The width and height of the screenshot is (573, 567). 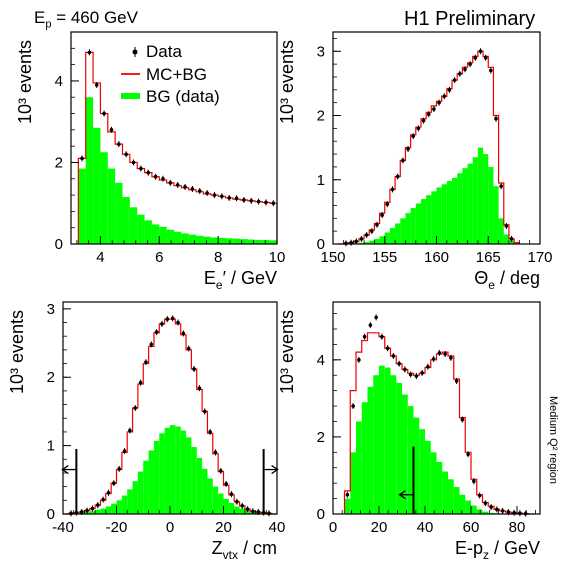 What do you see at coordinates (223, 527) in the screenshot?
I see `x-tick-label: 20` at bounding box center [223, 527].